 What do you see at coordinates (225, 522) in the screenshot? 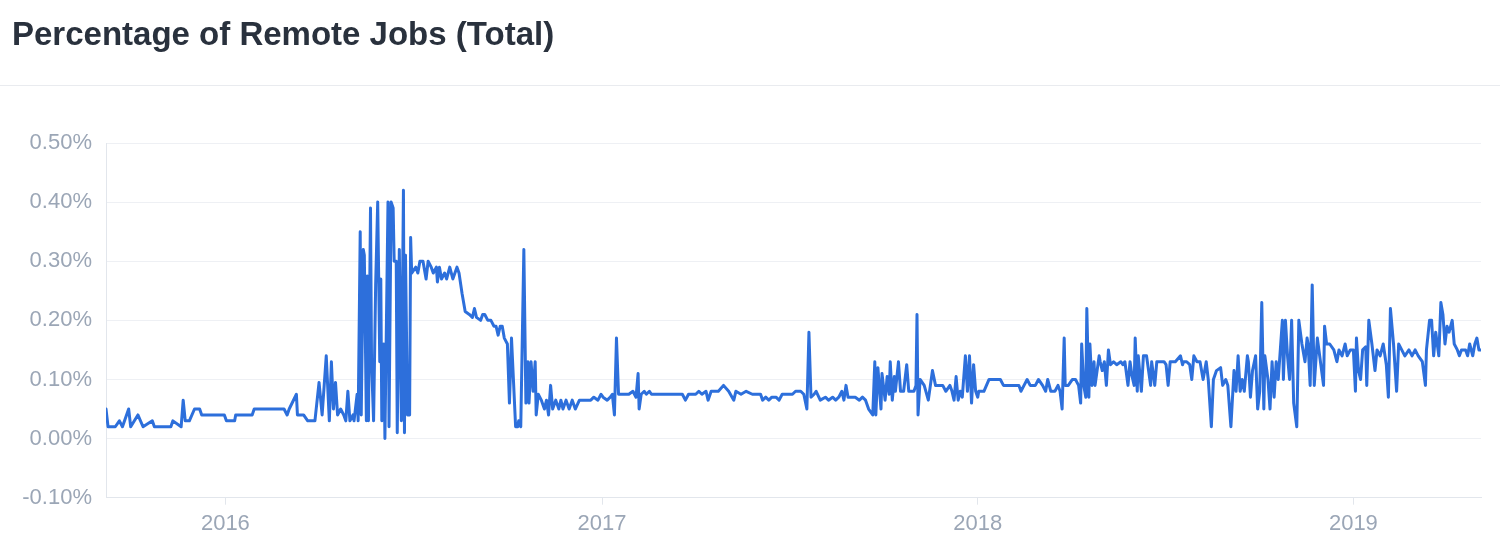
I see `x-tick-label: 2016` at bounding box center [225, 522].